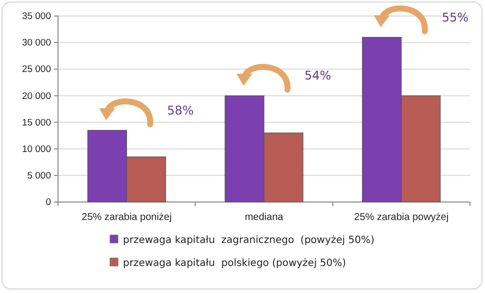  What do you see at coordinates (36, 43) in the screenshot?
I see `y-tick-label: 30 000` at bounding box center [36, 43].